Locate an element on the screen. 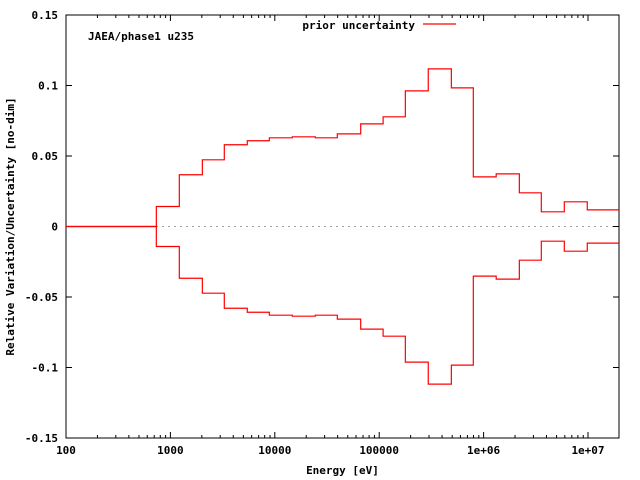  x-tick-label: 1e+07 is located at coordinates (587, 450).